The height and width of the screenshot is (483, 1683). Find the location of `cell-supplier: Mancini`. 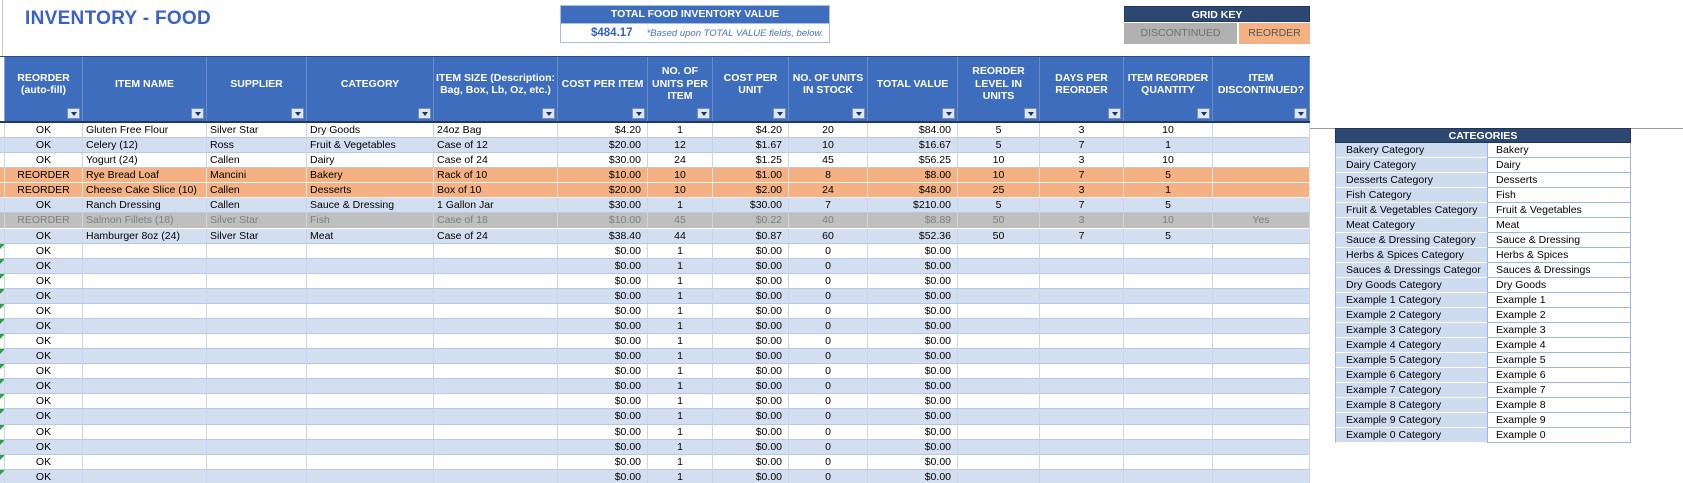

cell-supplier: Mancini is located at coordinates (257, 176).